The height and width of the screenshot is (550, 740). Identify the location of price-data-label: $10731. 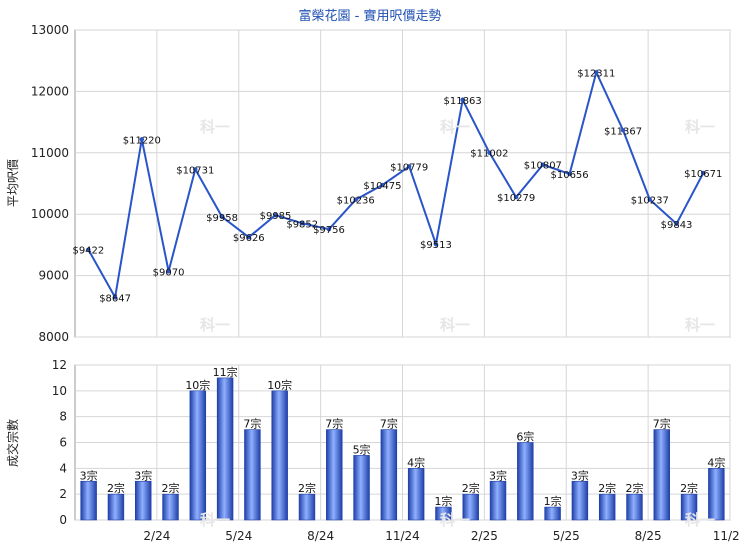
(195, 170).